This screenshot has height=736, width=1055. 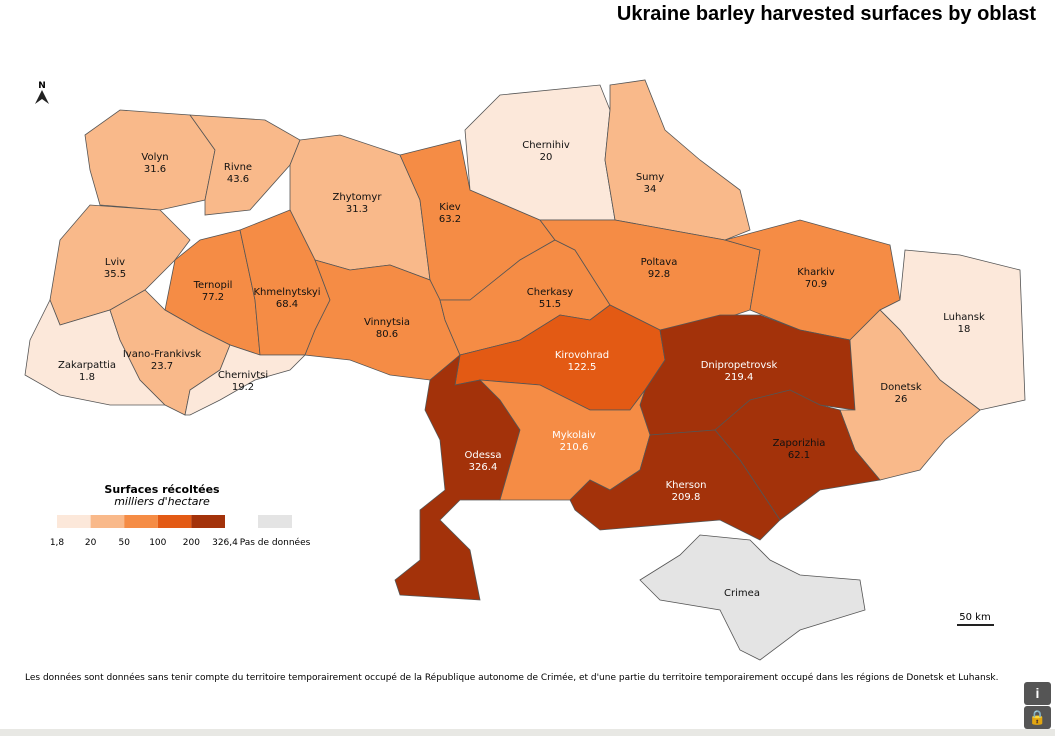 What do you see at coordinates (87, 377) in the screenshot?
I see `oblast-value: 1.8` at bounding box center [87, 377].